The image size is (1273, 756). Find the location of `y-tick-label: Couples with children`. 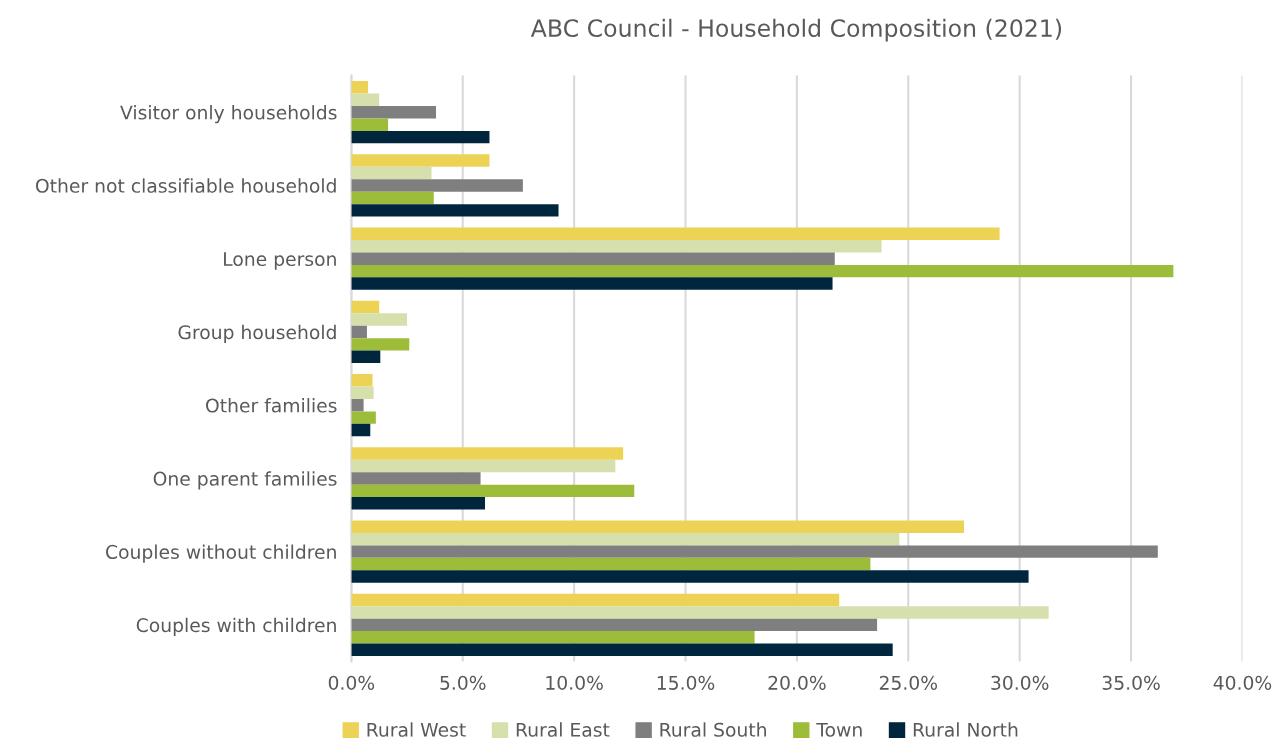

y-tick-label: Couples with children is located at coordinates (236, 626).